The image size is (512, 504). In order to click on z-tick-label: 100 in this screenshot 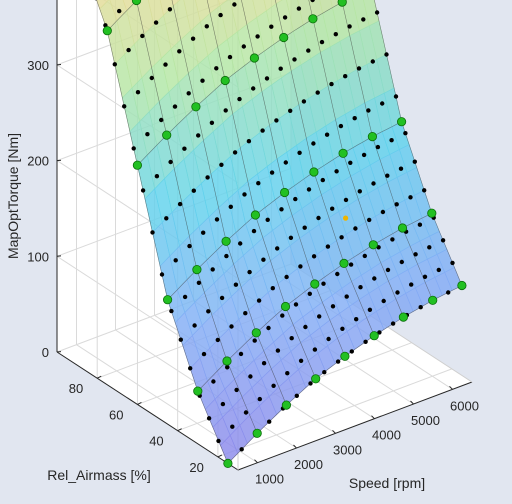, I will do `click(38, 256)`.